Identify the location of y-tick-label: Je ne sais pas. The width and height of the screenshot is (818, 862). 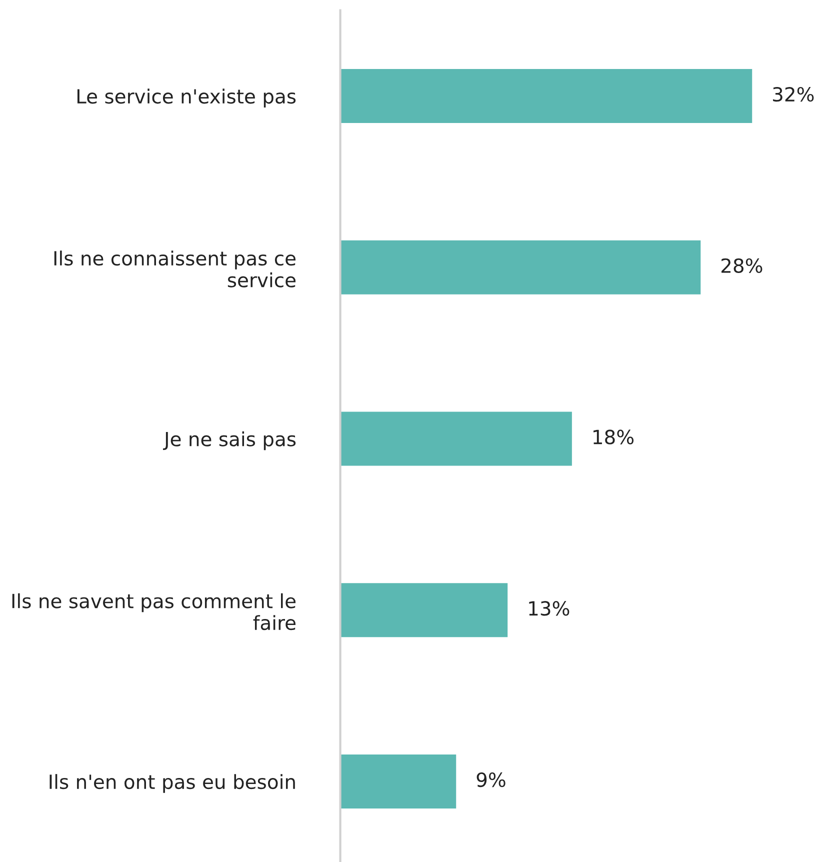
(229, 440).